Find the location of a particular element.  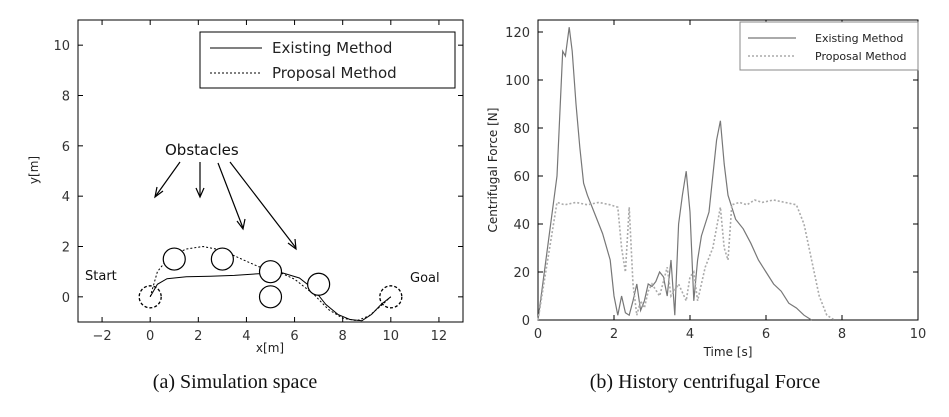

y-tick-label: 10 is located at coordinates (61, 46).